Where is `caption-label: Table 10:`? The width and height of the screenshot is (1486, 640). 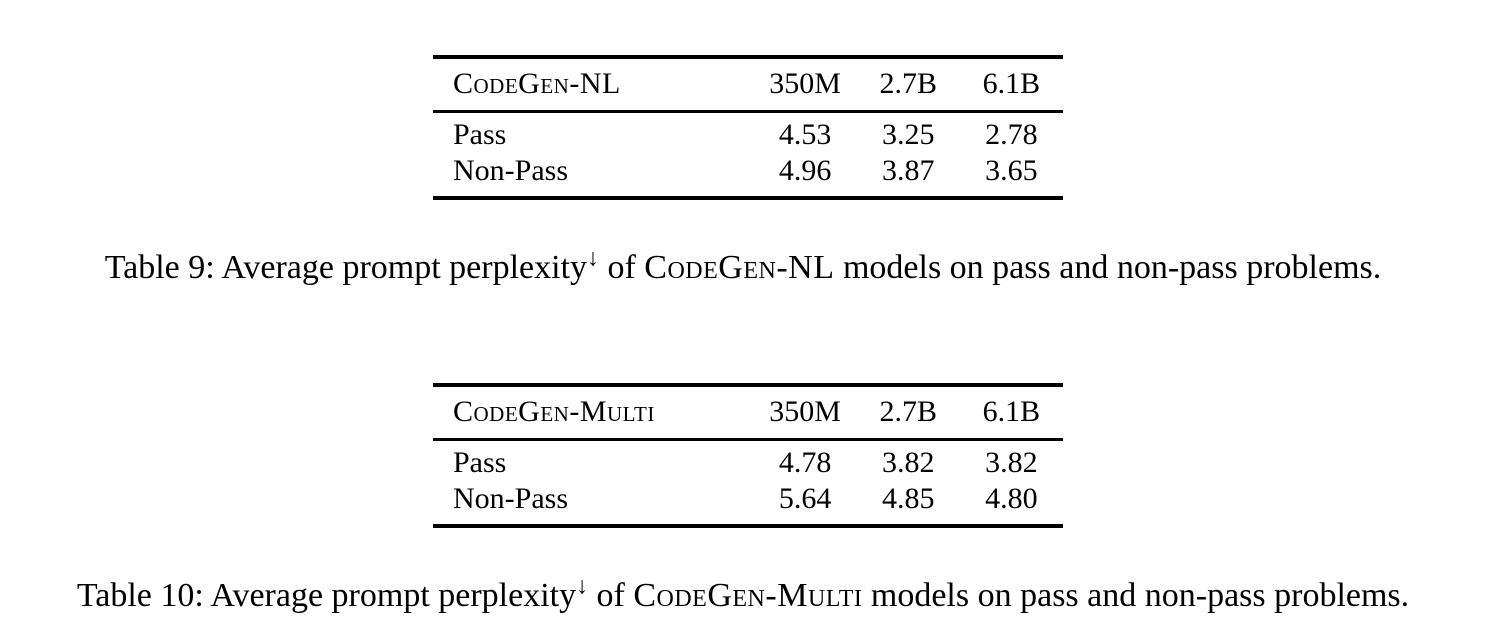
caption-label: Table 10: is located at coordinates (140, 595).